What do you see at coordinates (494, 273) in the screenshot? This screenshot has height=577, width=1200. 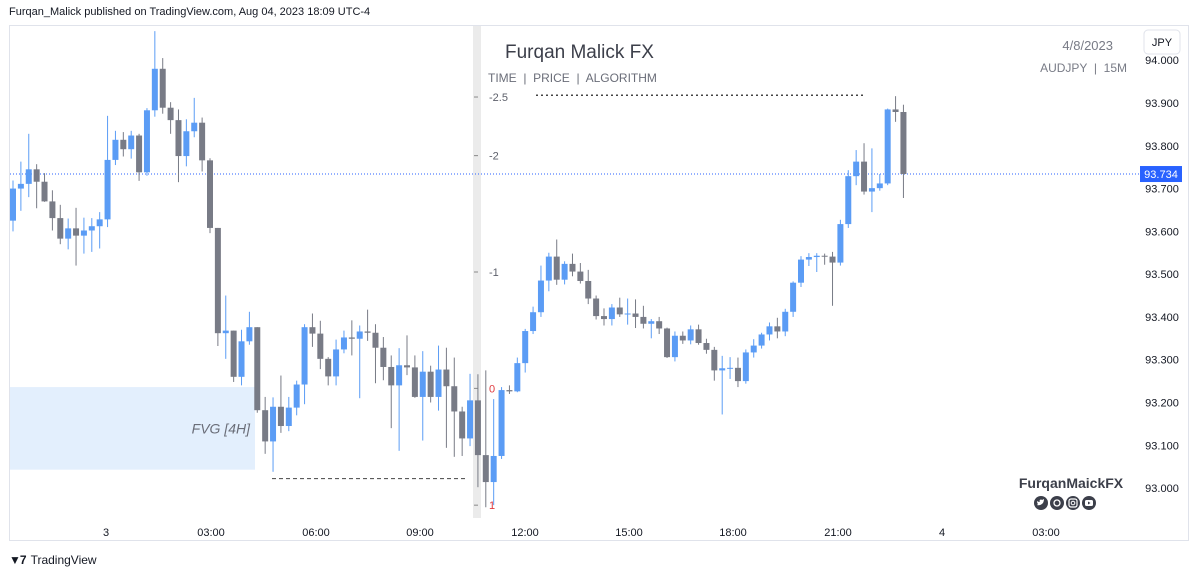 I see `fib-label: -1` at bounding box center [494, 273].